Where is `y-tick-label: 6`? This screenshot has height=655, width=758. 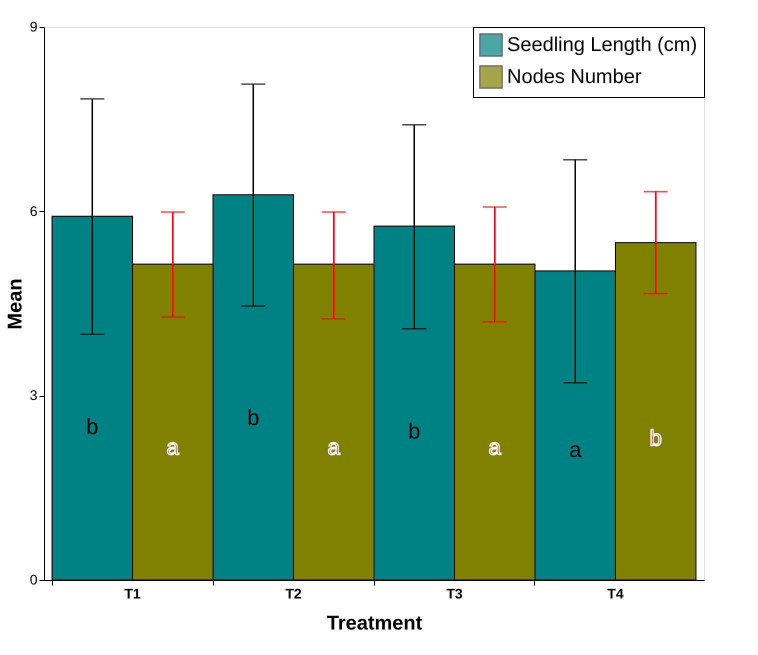
y-tick-label: 6 is located at coordinates (34, 210).